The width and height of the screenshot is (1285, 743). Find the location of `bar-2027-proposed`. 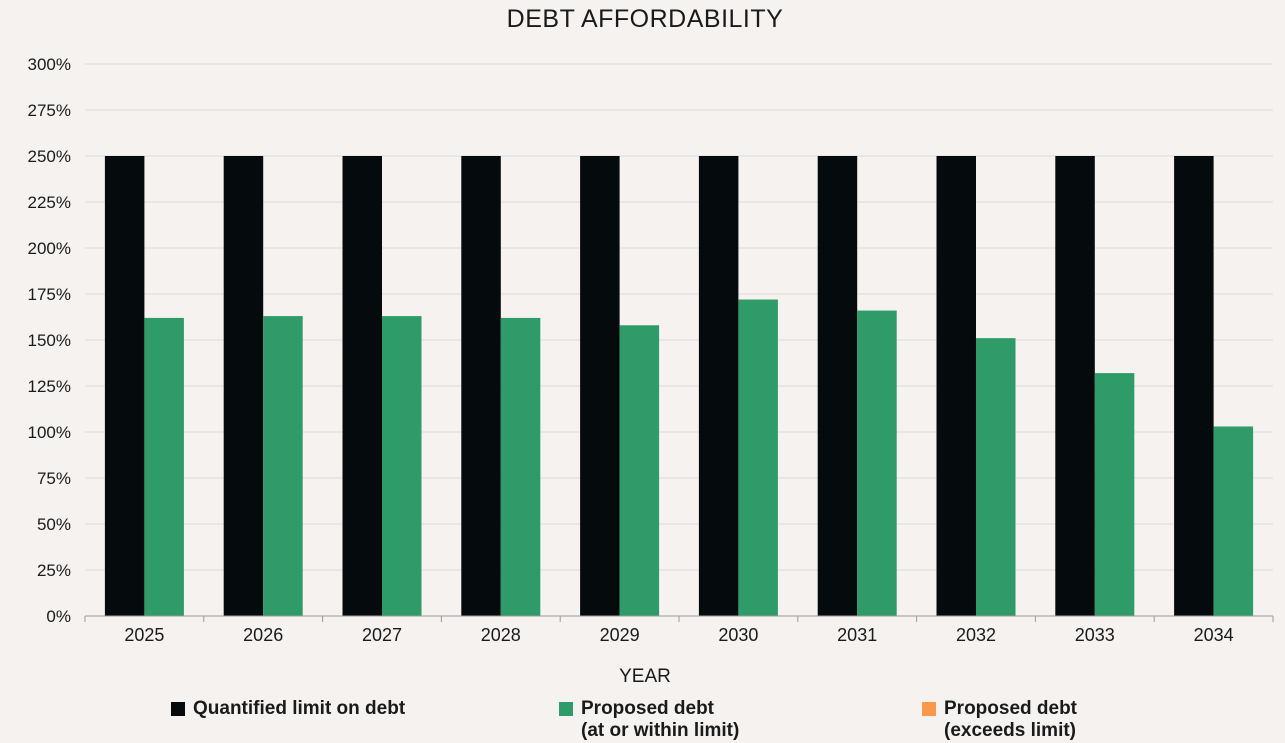

bar-2027-proposed is located at coordinates (402, 466).